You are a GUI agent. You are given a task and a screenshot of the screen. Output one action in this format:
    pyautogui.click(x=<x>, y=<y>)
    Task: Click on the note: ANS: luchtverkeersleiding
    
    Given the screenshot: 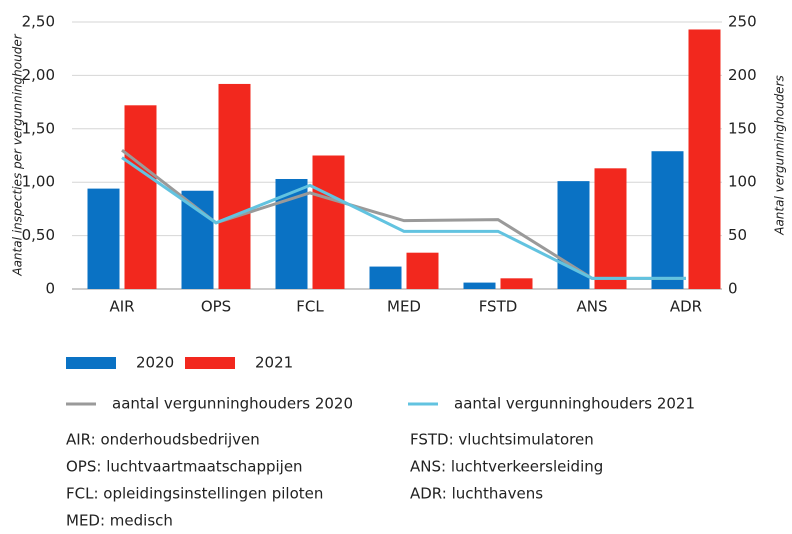 What is the action you would take?
    pyautogui.click(x=506, y=467)
    